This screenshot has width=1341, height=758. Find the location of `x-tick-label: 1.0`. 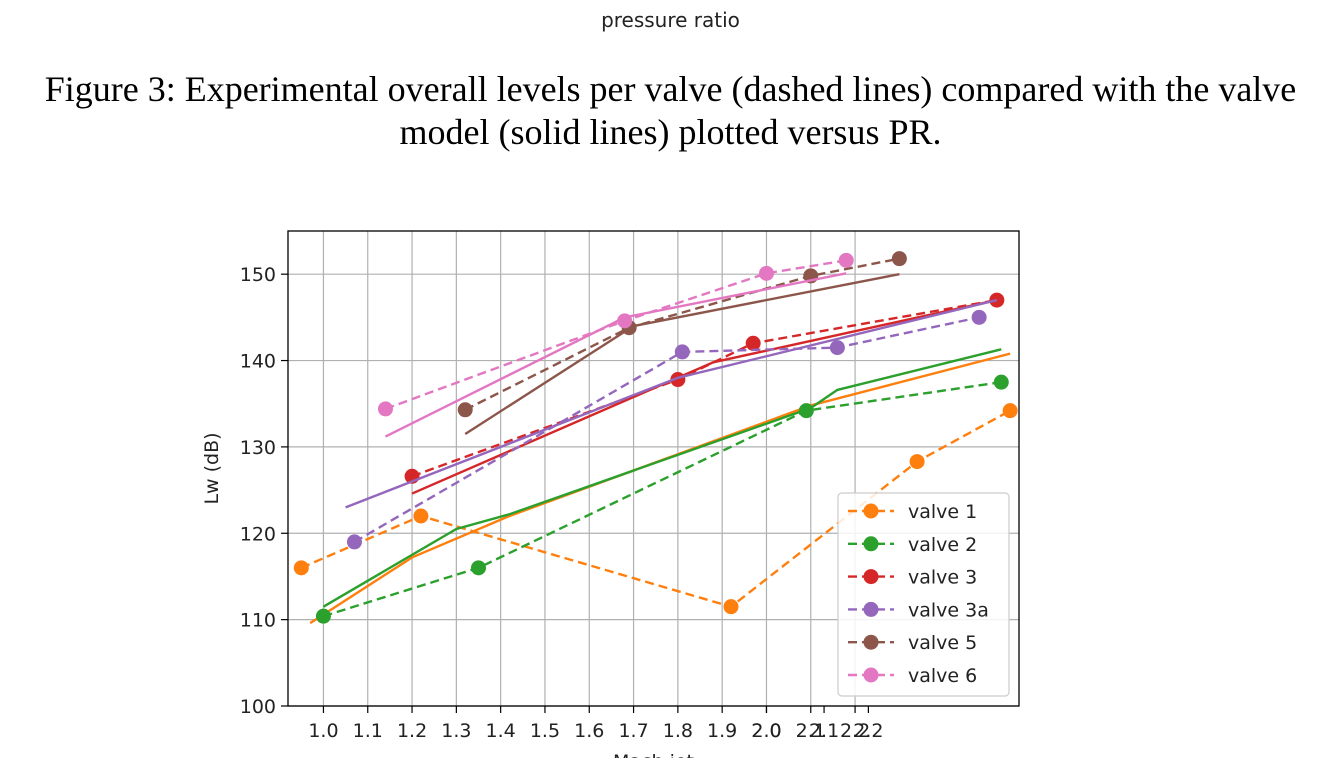

x-tick-label: 1.0 is located at coordinates (323, 731).